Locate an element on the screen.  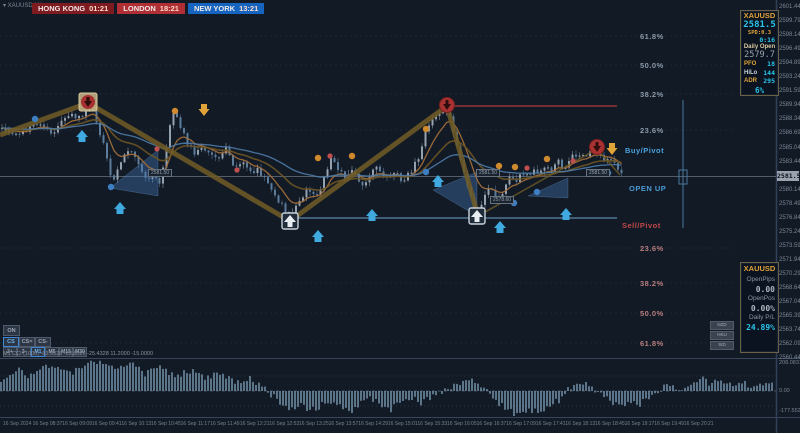
session-badge-new-york: NEW YORK 13:21 is located at coordinates (226, 8).